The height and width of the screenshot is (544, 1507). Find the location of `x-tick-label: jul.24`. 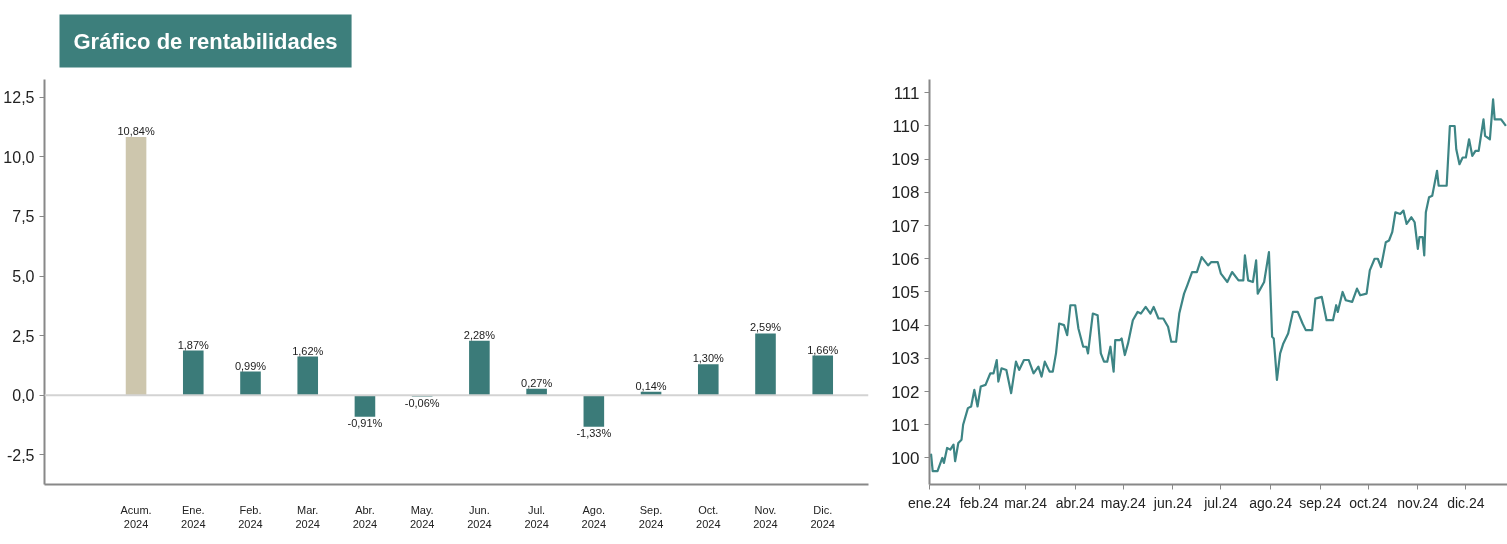

x-tick-label: jul.24 is located at coordinates (1220, 502).